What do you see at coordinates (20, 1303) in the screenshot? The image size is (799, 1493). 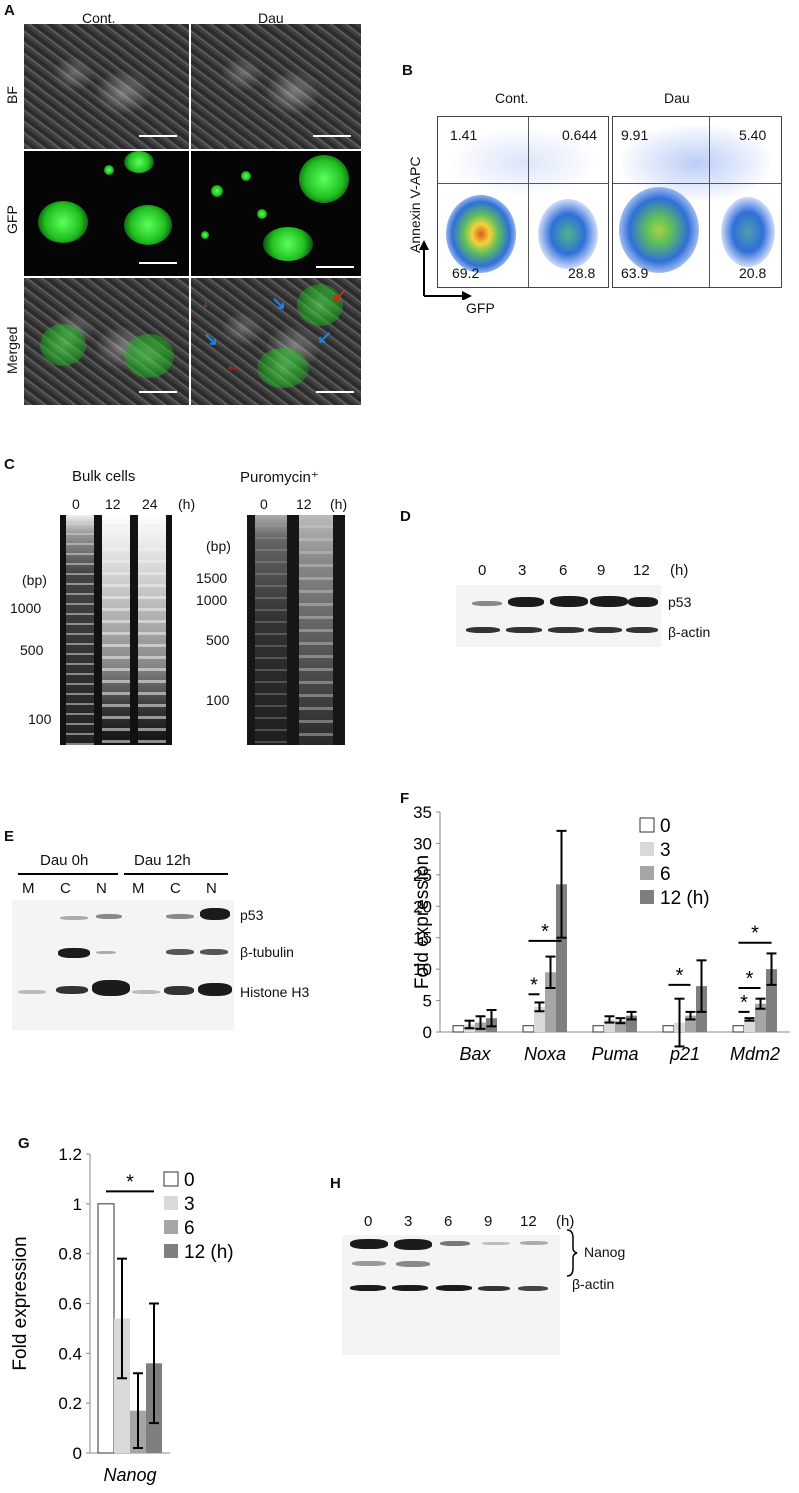 I see `y-axis-label: Fold expression` at bounding box center [20, 1303].